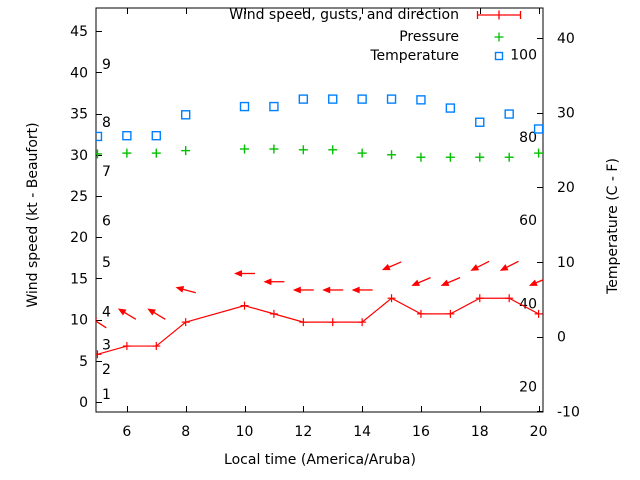  I want to click on x-axis-title: Local time (America/Aruba), so click(320, 460).